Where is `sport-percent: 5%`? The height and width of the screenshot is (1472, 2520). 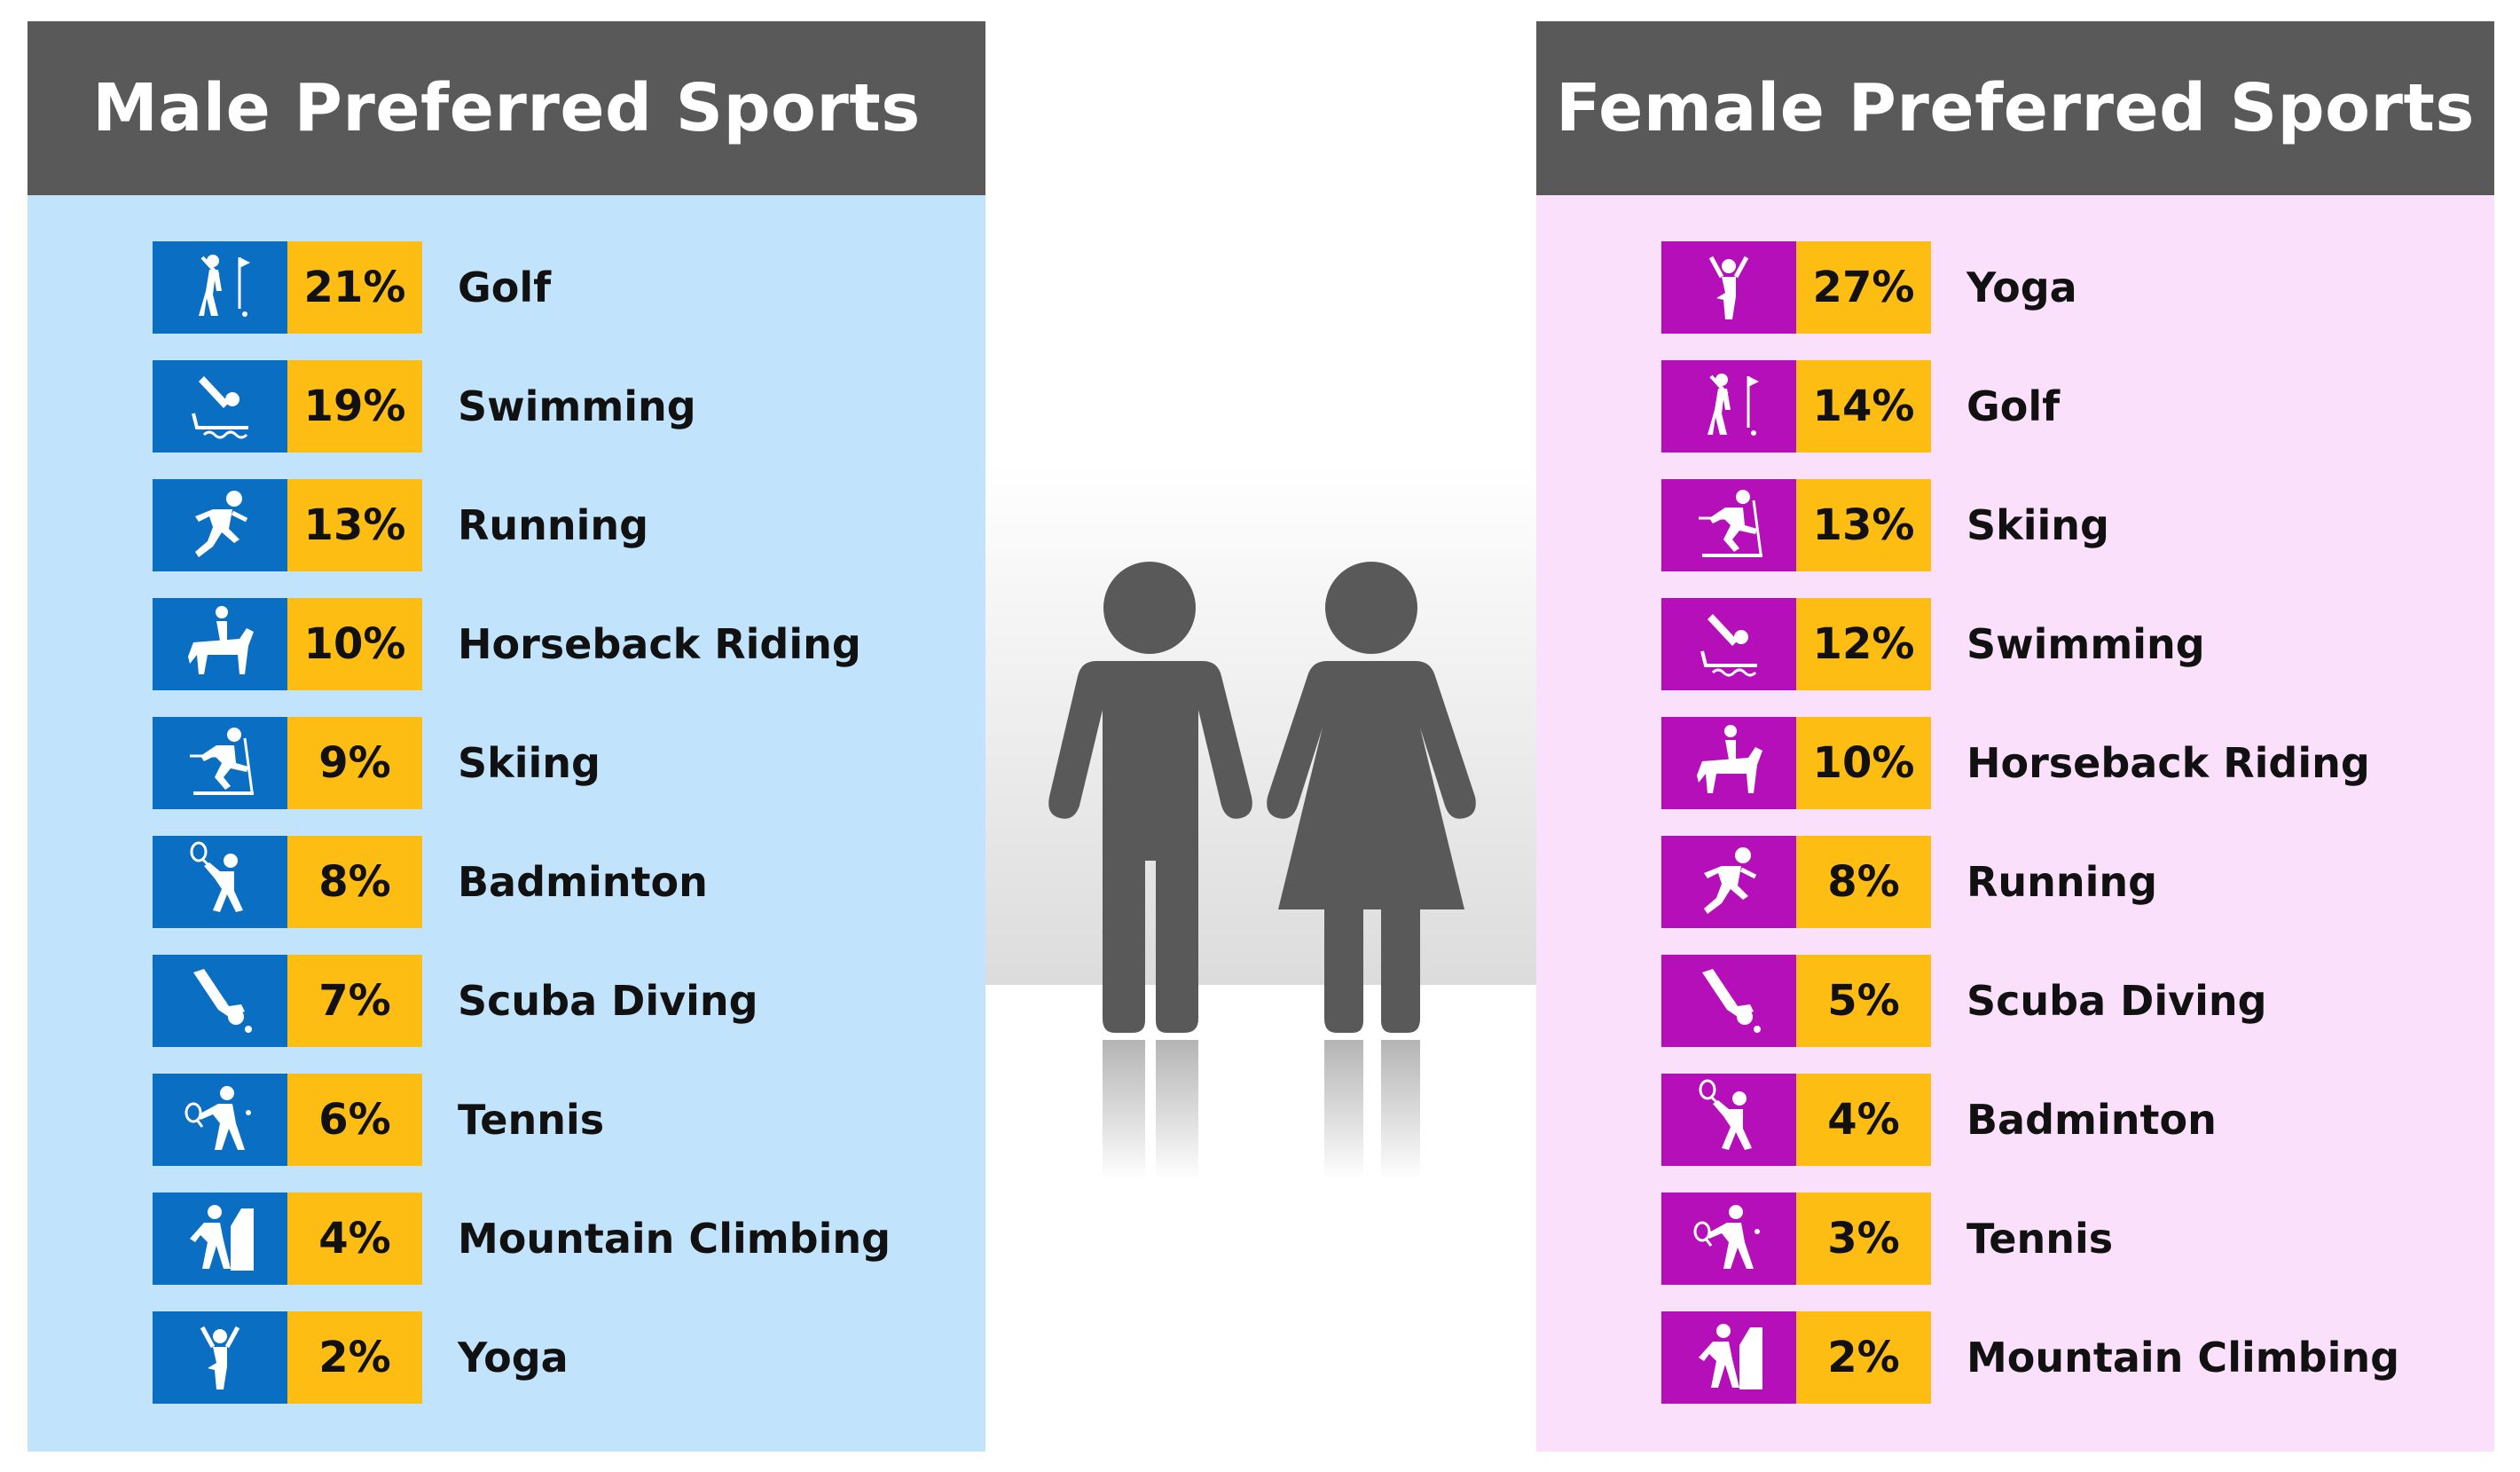 sport-percent: 5% is located at coordinates (1863, 1001).